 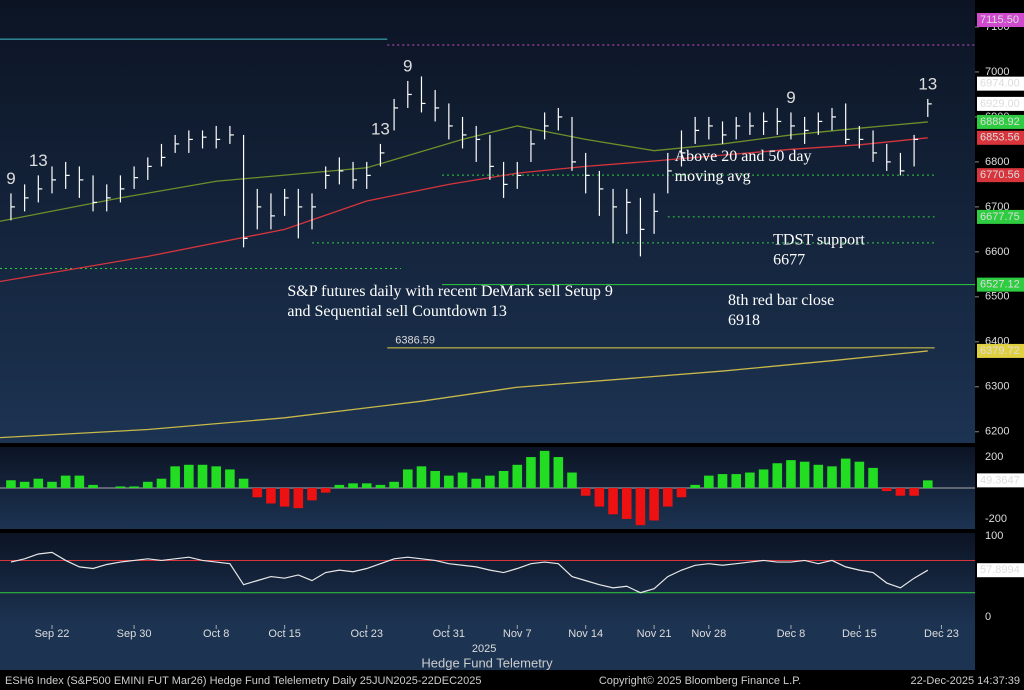 I want to click on y-tick-label: 6500, so click(x=997, y=297).